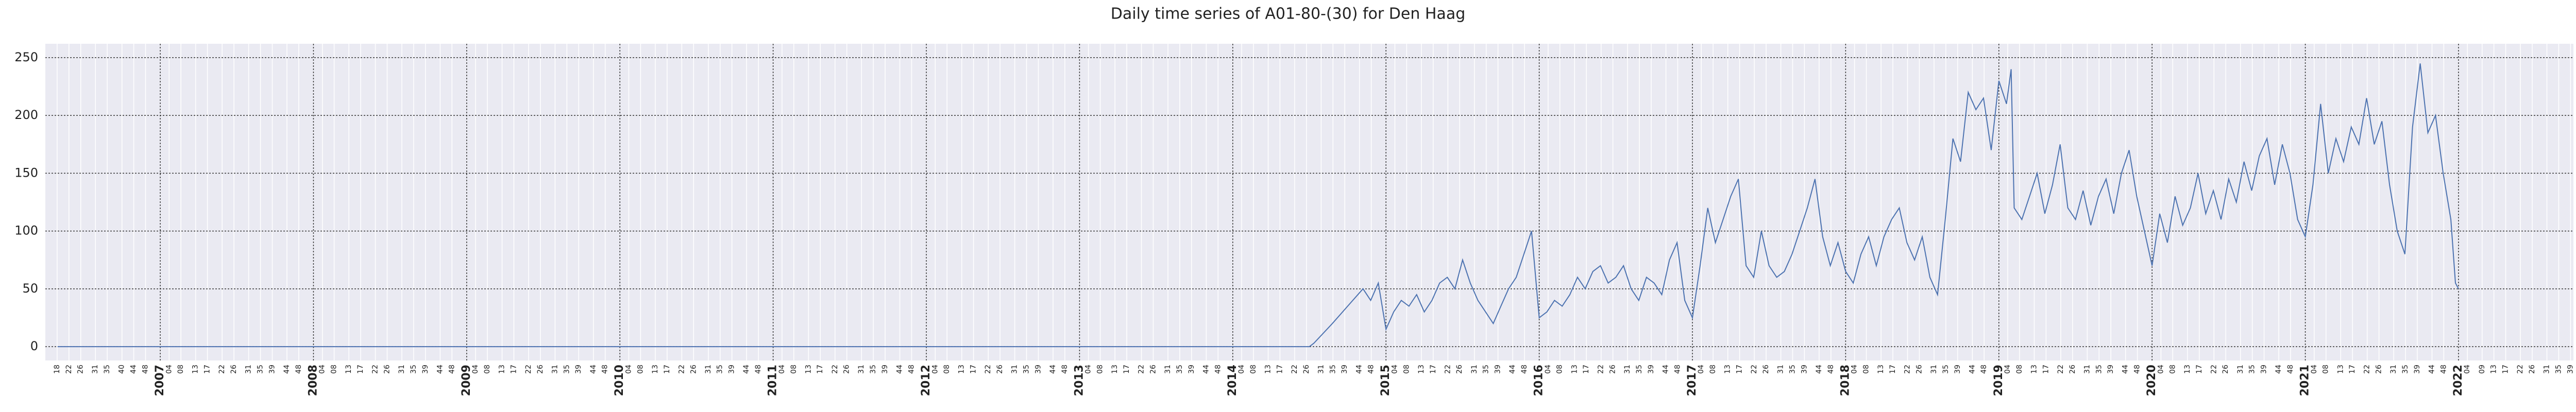 The image size is (2576, 412). I want to click on x-tick-label: 2014, so click(1233, 380).